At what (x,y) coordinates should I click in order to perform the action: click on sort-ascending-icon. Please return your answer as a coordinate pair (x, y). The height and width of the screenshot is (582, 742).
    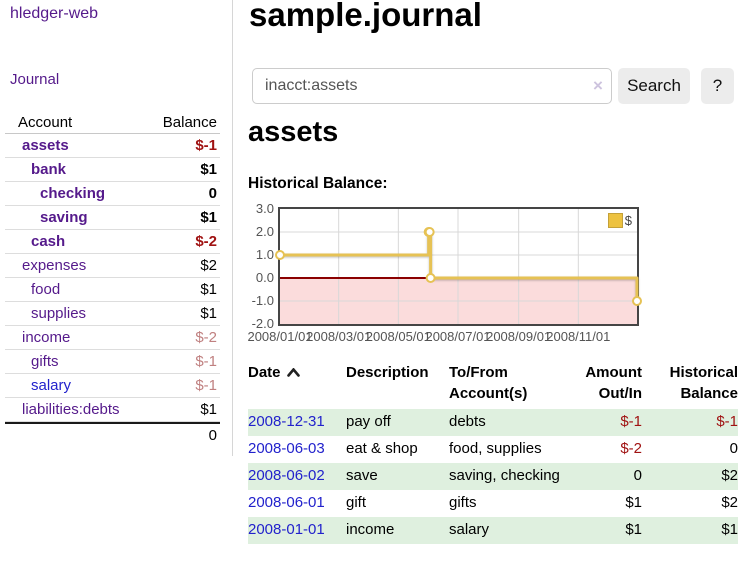
    Looking at the image, I should click on (293, 372).